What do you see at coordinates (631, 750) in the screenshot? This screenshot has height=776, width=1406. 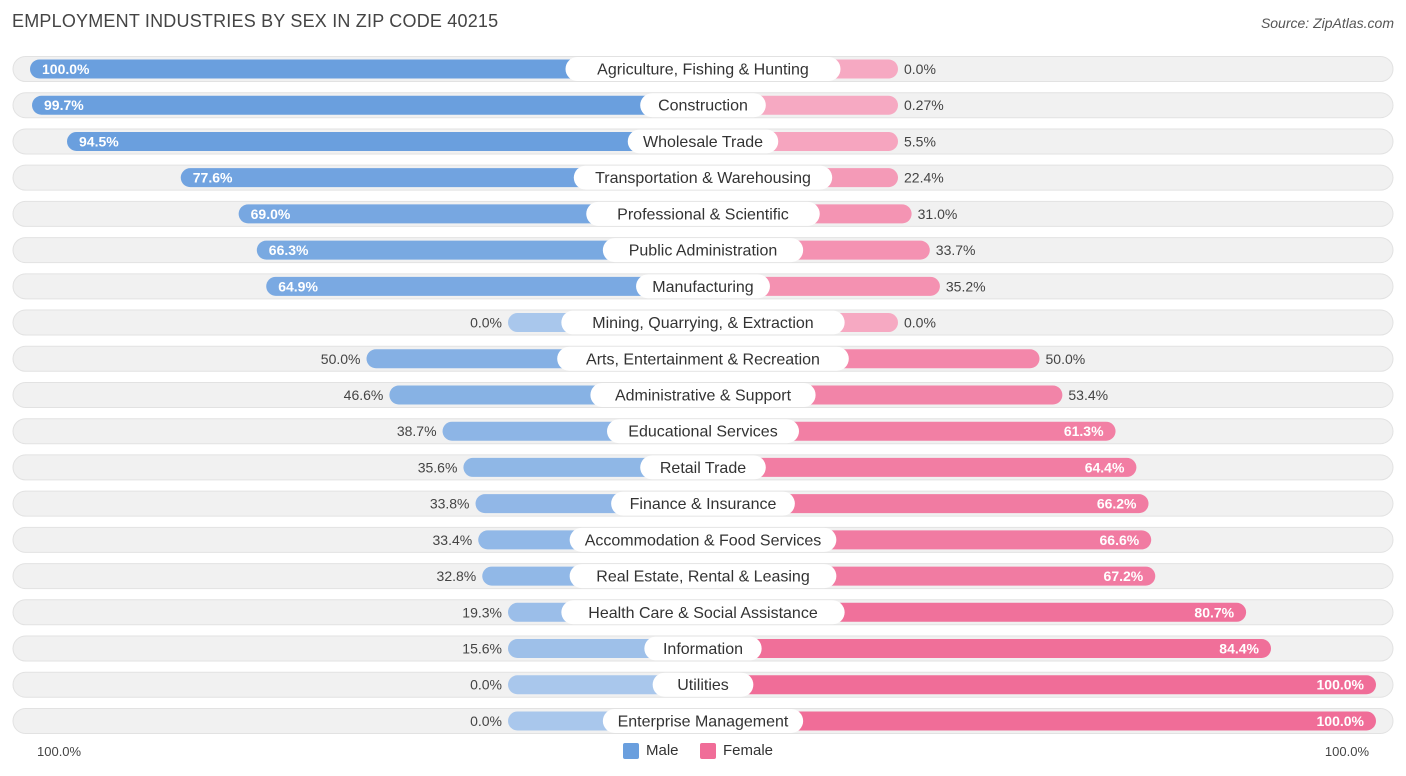 I see `legend-male-swatch` at bounding box center [631, 750].